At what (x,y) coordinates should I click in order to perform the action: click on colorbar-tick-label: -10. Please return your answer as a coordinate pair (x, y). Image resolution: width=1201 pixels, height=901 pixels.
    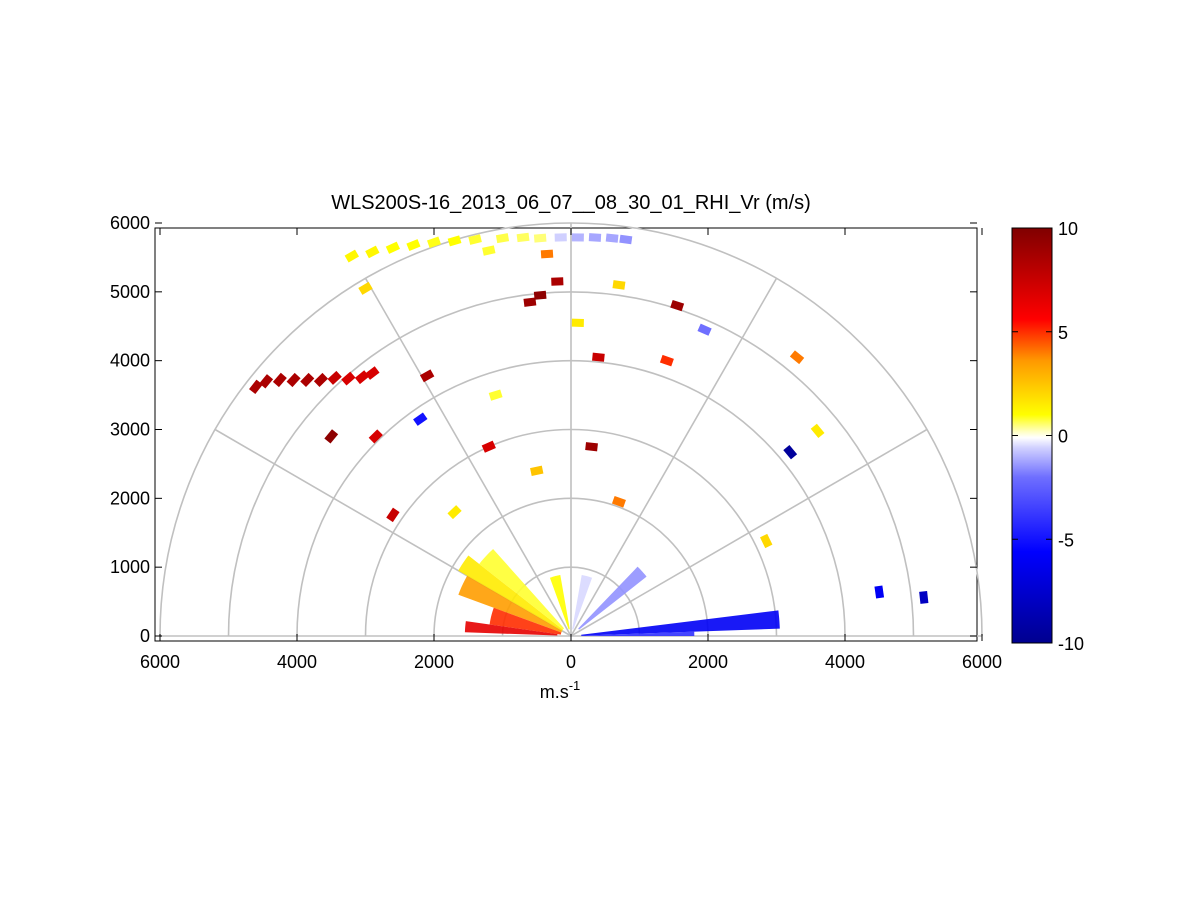
    Looking at the image, I should click on (1071, 644).